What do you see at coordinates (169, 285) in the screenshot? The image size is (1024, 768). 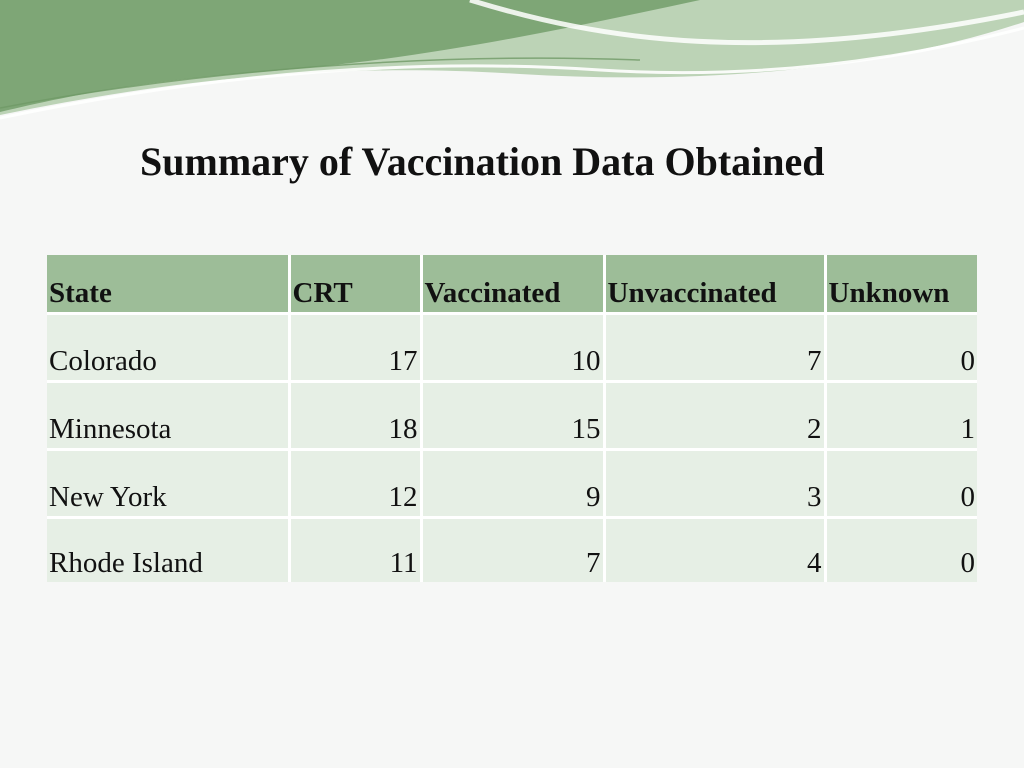 I see `header-state: State` at bounding box center [169, 285].